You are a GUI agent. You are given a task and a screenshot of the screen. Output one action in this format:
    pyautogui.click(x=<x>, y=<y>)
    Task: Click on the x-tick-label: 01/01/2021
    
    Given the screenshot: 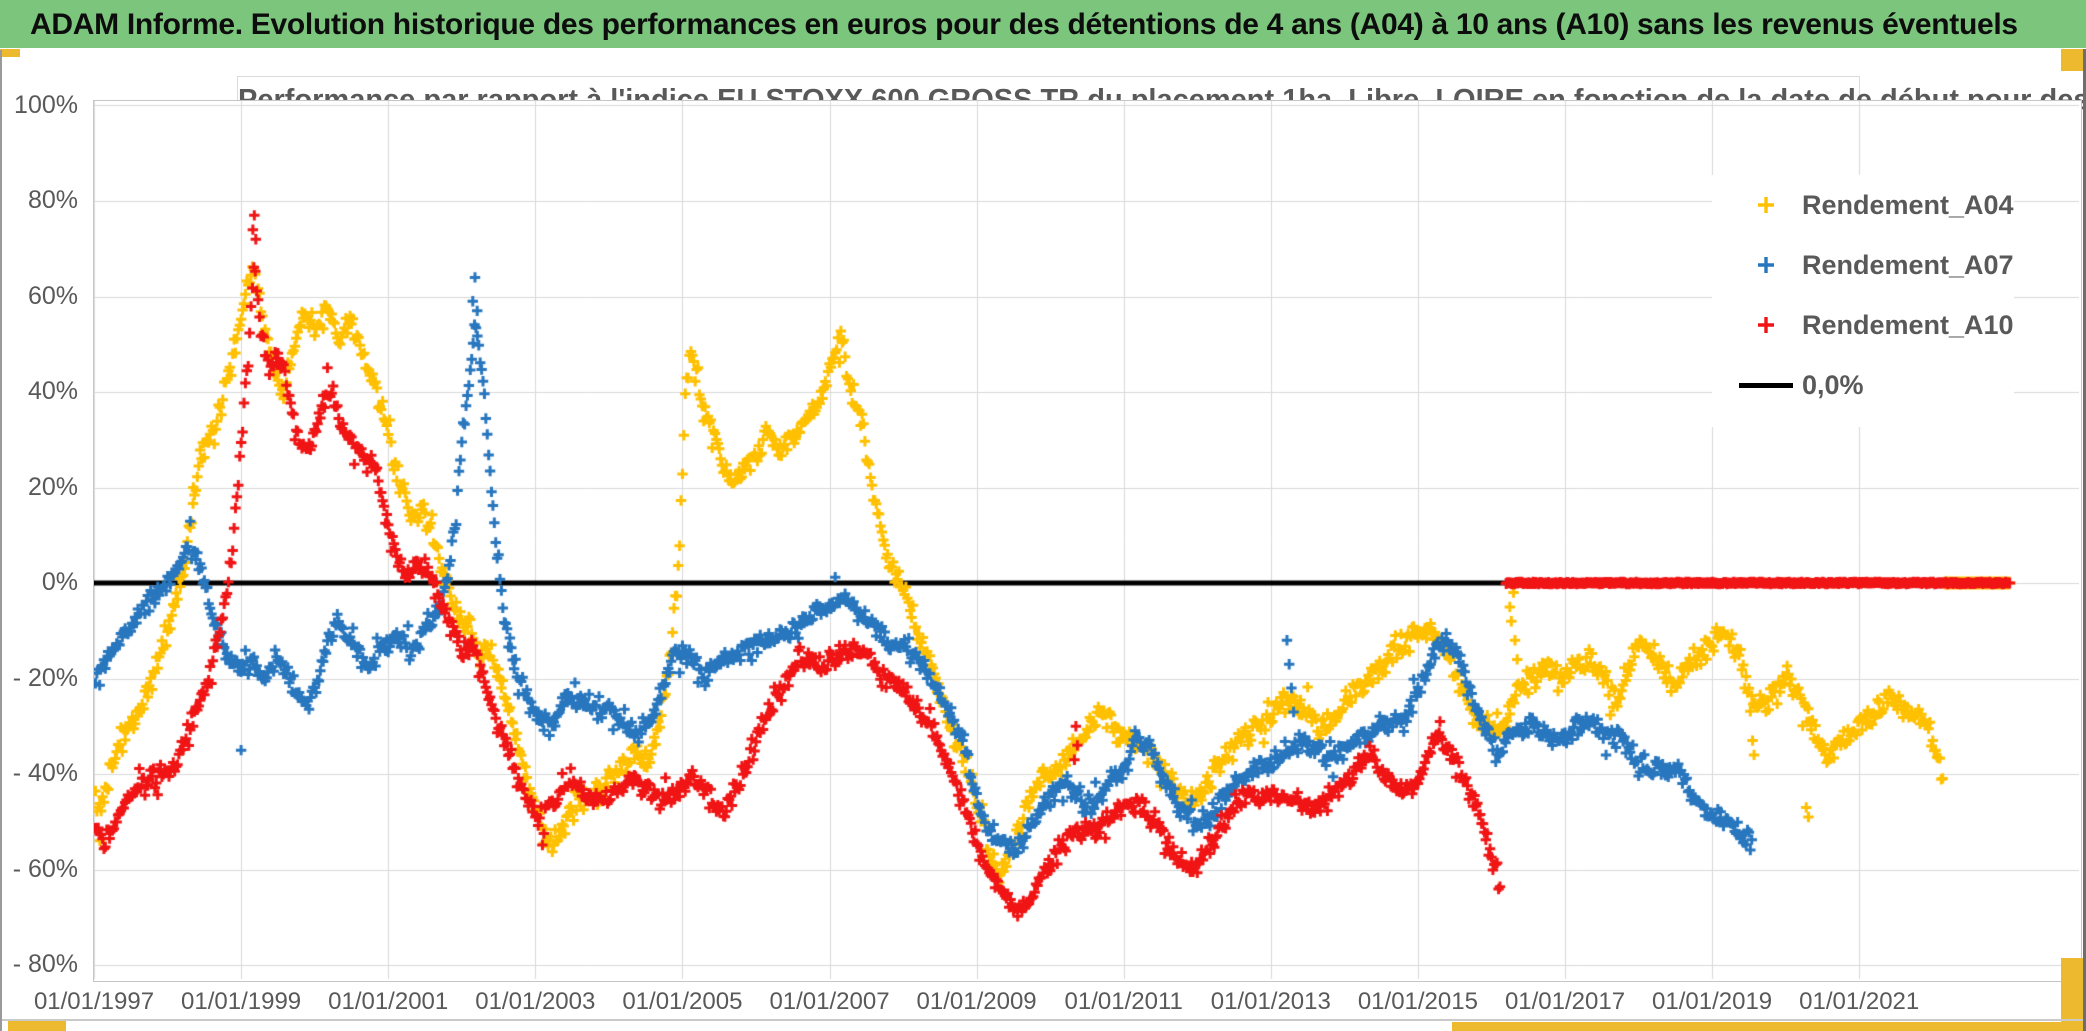 What is the action you would take?
    pyautogui.click(x=1859, y=1001)
    